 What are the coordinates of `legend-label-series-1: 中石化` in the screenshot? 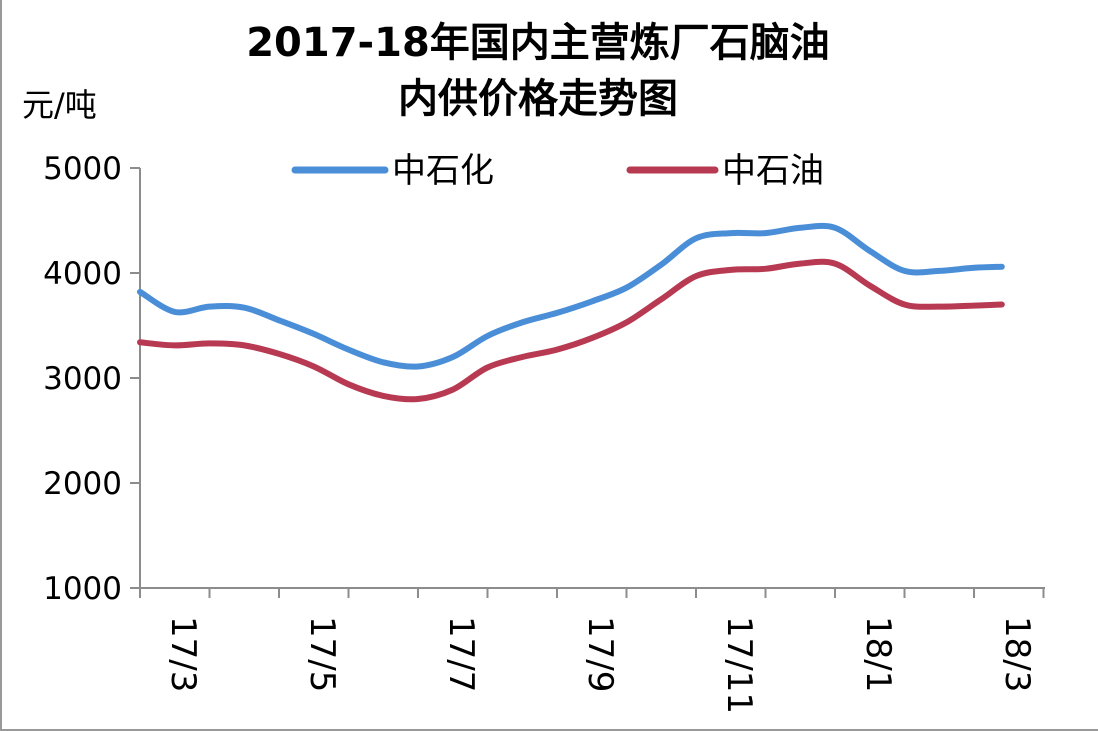 It's located at (443, 171).